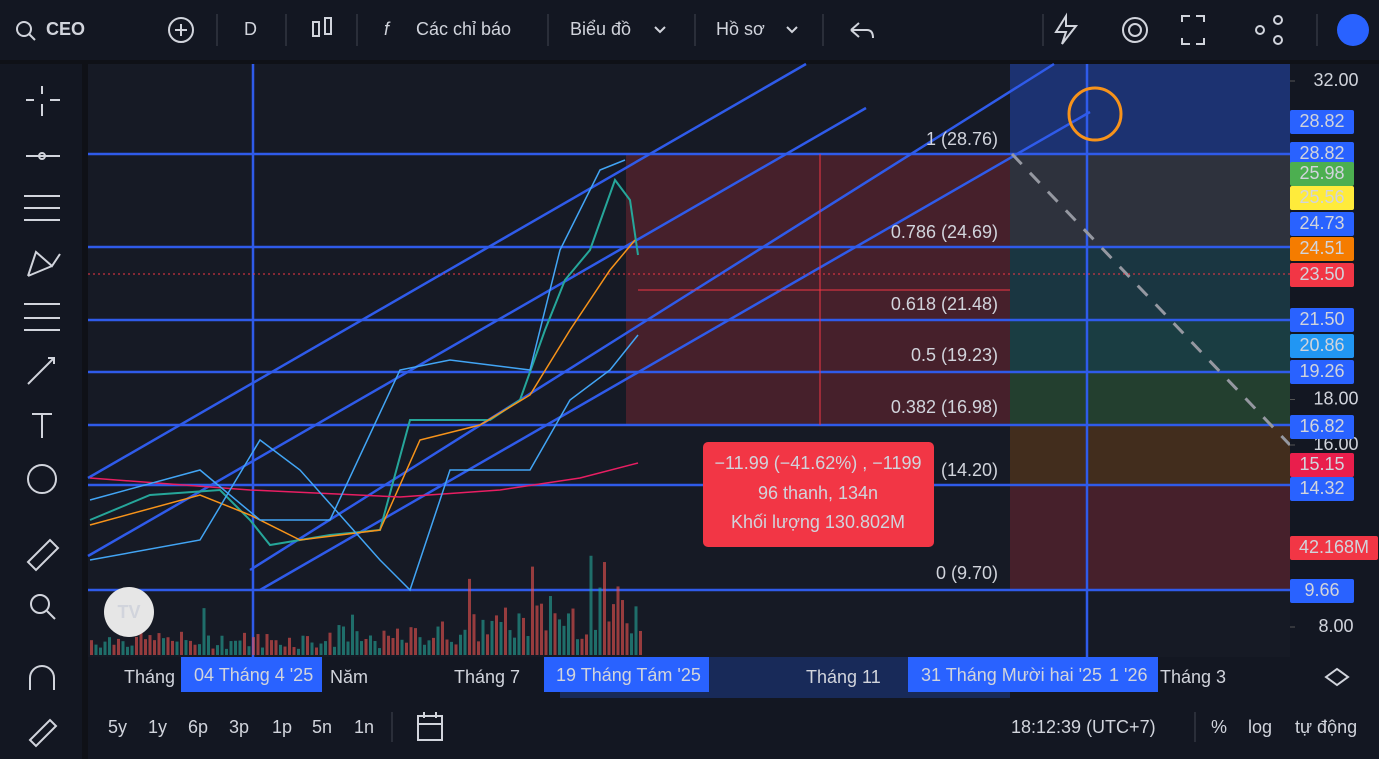 The width and height of the screenshot is (1379, 759). Describe the element at coordinates (944, 304) in the screenshot. I see `fib-label: 0.618 (21.48)` at that location.